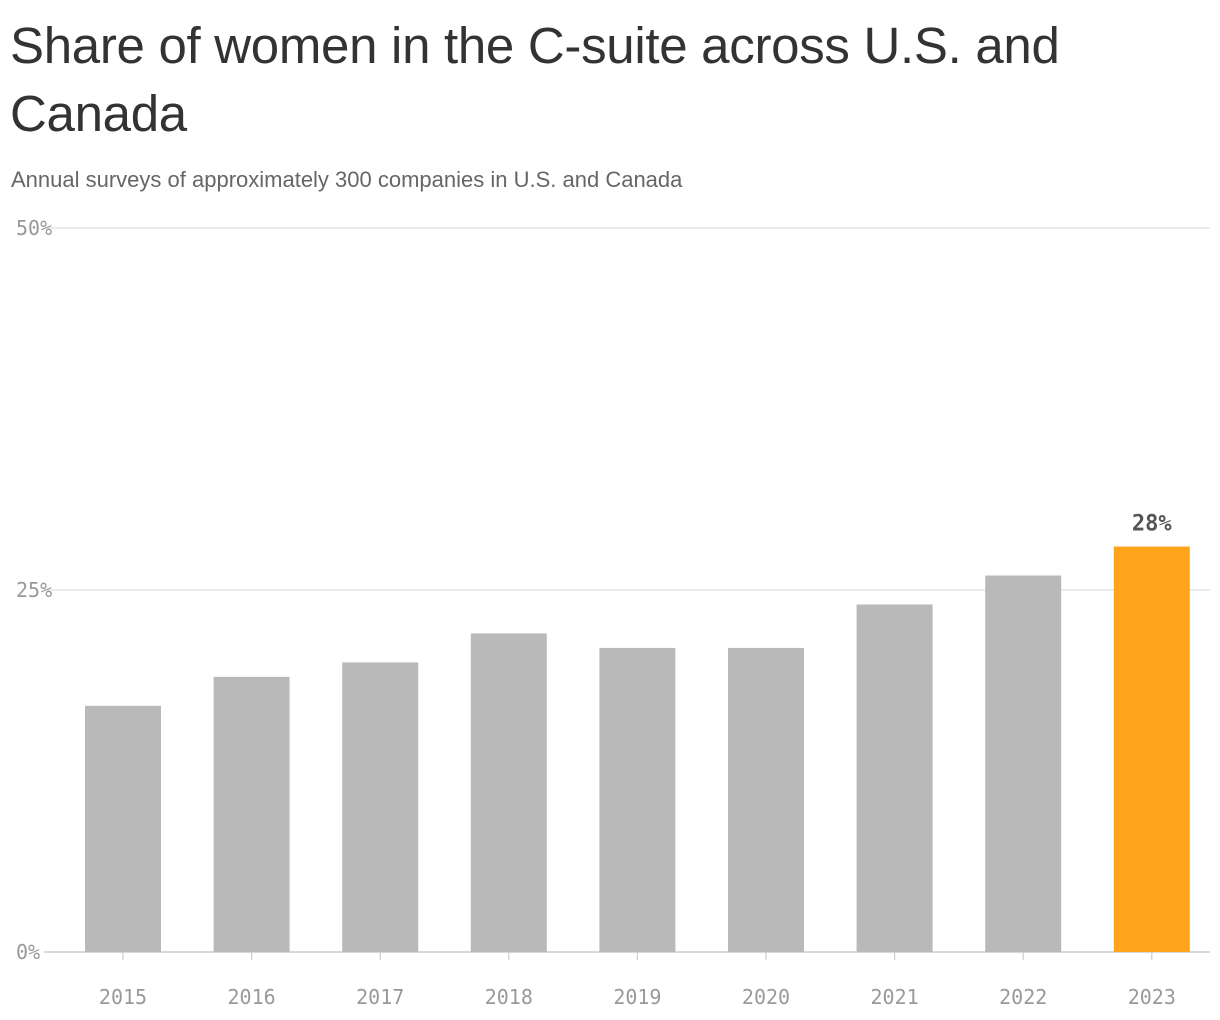 This screenshot has width=1220, height=1020. I want to click on bar-2018, so click(508, 792).